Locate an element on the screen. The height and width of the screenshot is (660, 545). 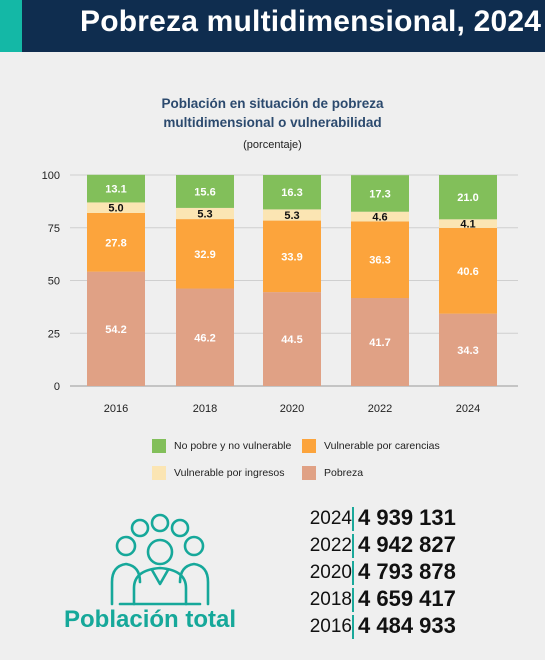
y-tick-label: 25 is located at coordinates (54, 334).